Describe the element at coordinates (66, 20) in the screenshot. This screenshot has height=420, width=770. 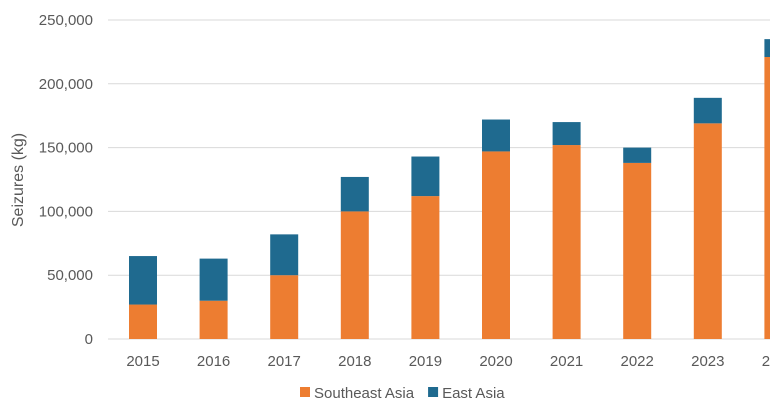
I see `y-tick-label: 250,000` at that location.